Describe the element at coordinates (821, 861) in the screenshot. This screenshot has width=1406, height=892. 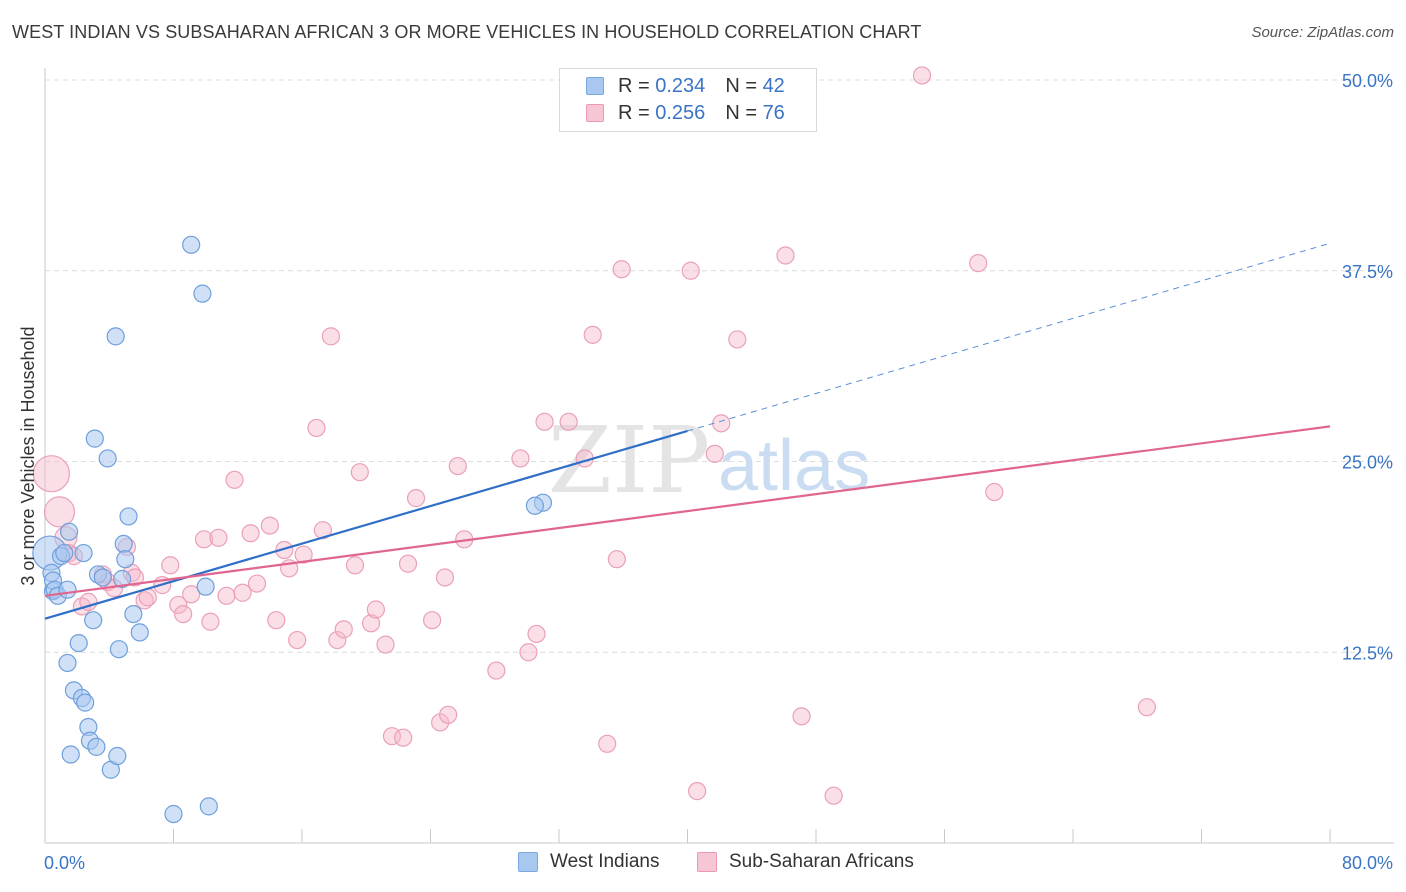
I see `bottom-legend-label: Sub-Saharan Africans` at that location.